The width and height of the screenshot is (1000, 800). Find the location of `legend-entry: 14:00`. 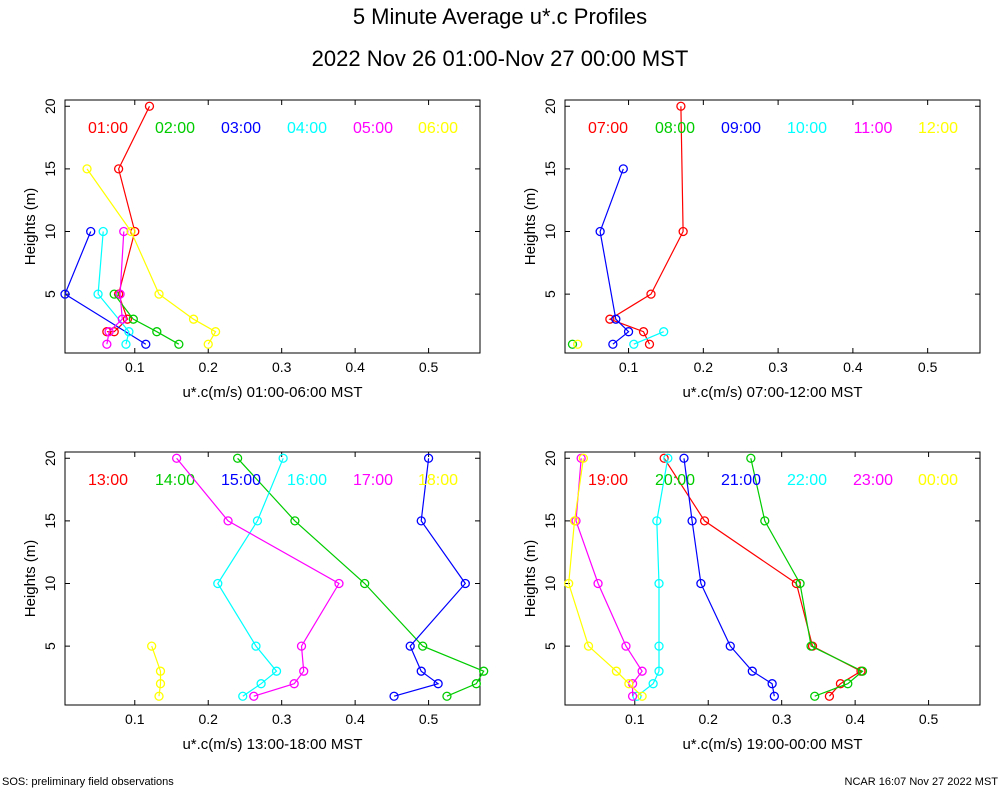

legend-entry: 14:00 is located at coordinates (175, 480).